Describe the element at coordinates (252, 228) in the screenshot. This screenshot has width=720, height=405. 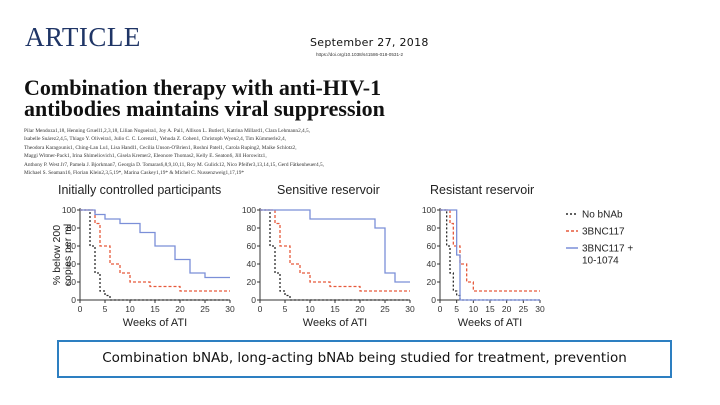
I see `y-tick-label-1: 80` at that location.